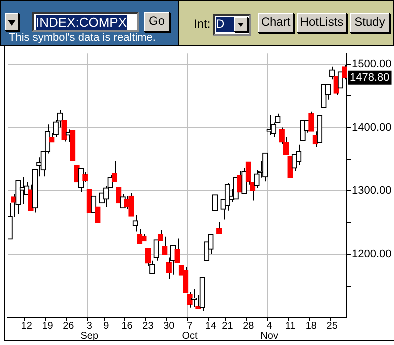 Image resolution: width=394 pixels, height=345 pixels. What do you see at coordinates (322, 22) in the screenshot?
I see `text: HotLists` at bounding box center [322, 22].